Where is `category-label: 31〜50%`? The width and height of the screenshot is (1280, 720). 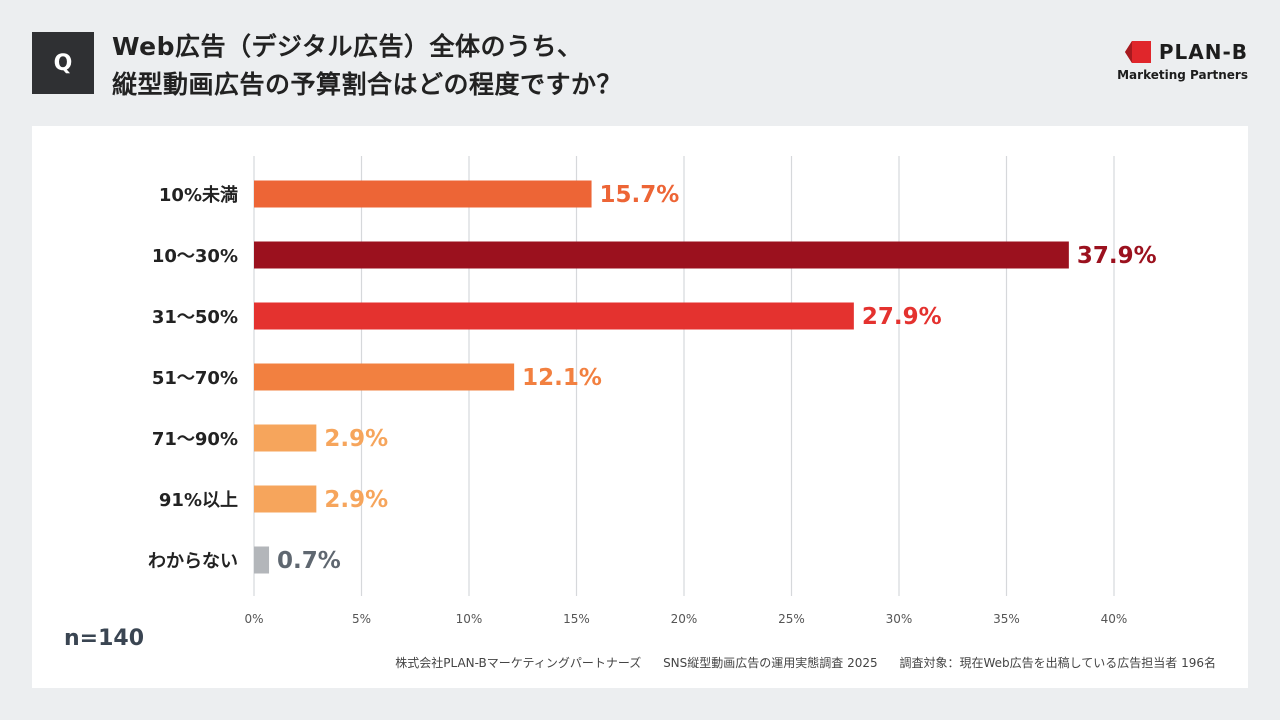
category-label: 31〜50% is located at coordinates (195, 317).